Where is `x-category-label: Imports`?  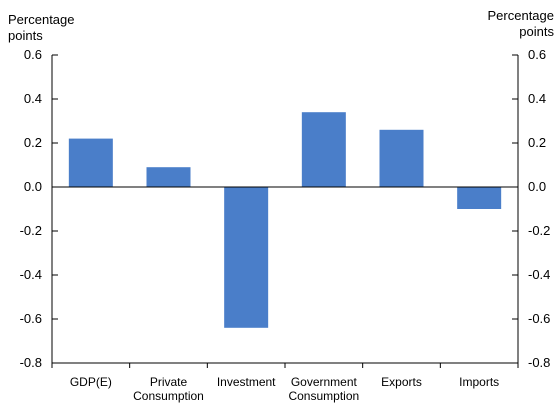
x-category-label: Imports is located at coordinates (479, 382).